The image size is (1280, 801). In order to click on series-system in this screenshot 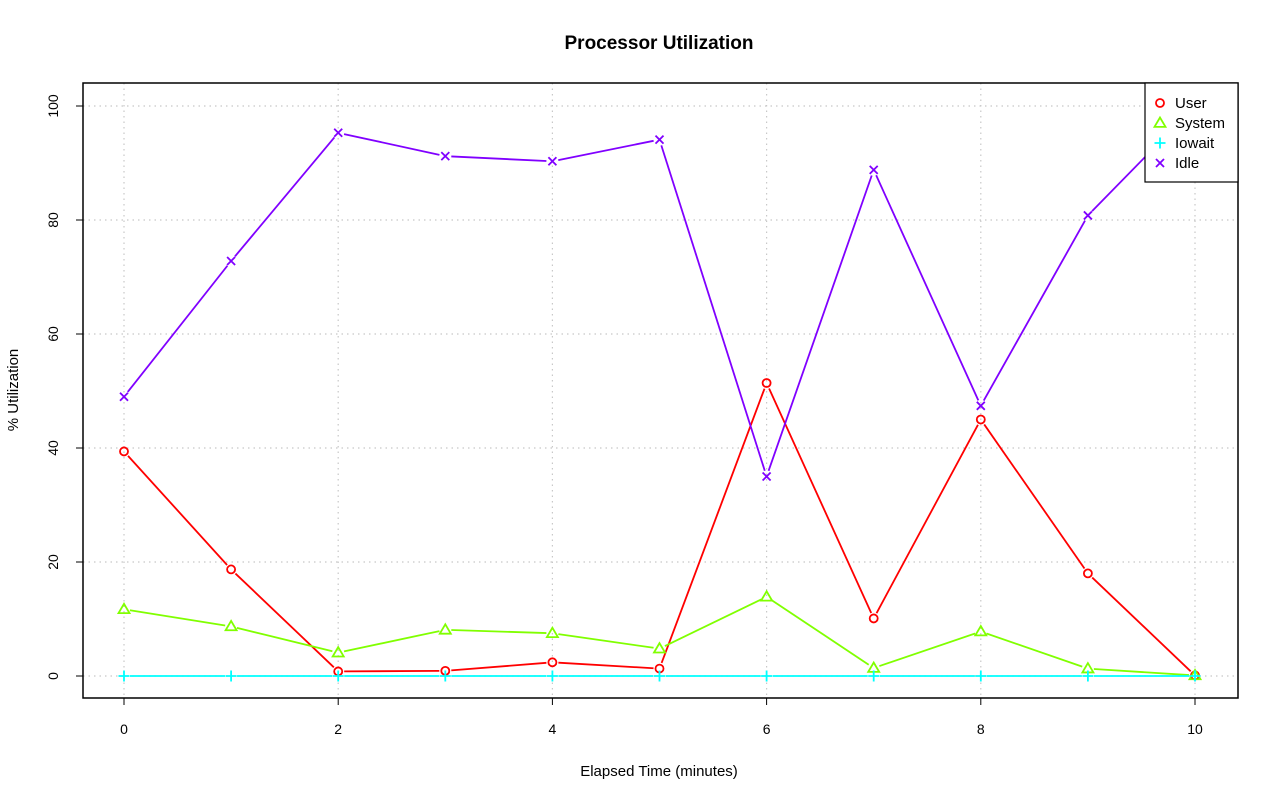, I will do `click(659, 635)`.